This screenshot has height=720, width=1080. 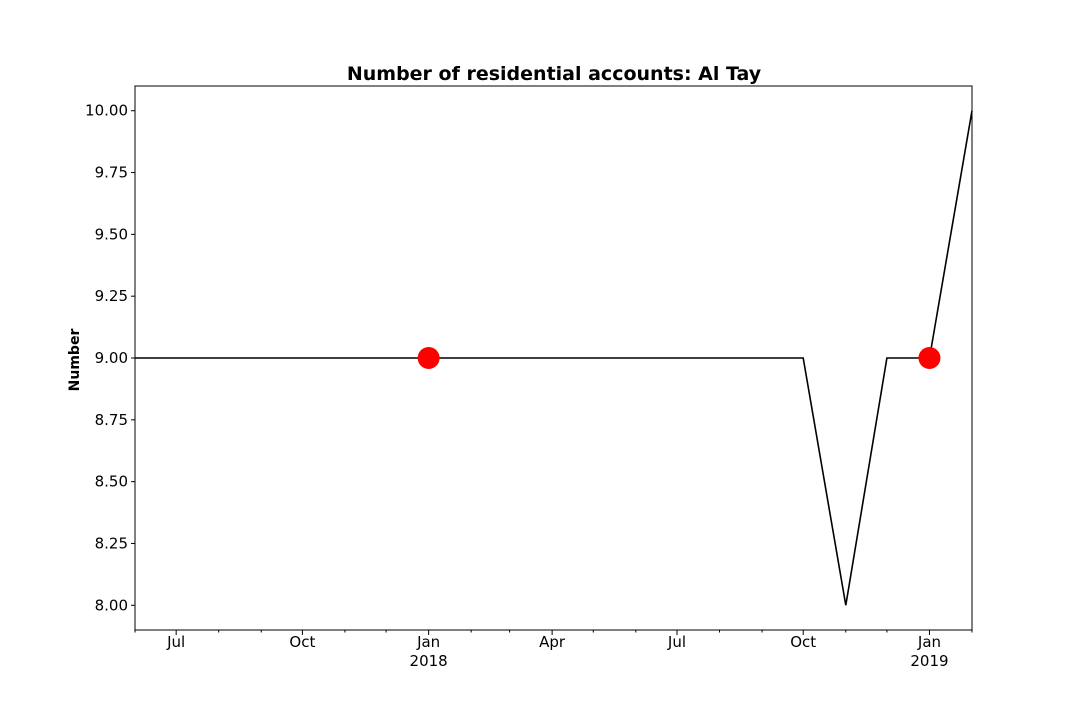 I want to click on y-tick-label: 8.50, so click(x=111, y=482).